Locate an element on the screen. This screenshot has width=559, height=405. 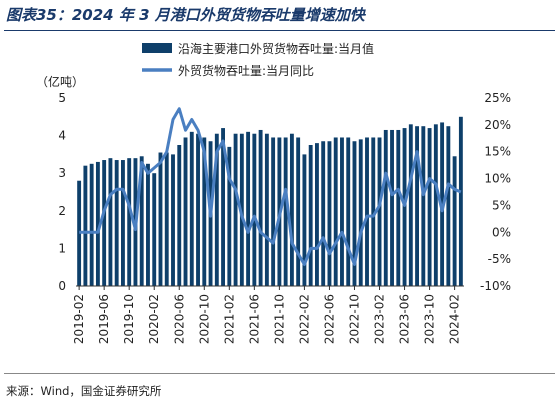
x-tick-2021-02: 2021-02 is located at coordinates (229, 319).